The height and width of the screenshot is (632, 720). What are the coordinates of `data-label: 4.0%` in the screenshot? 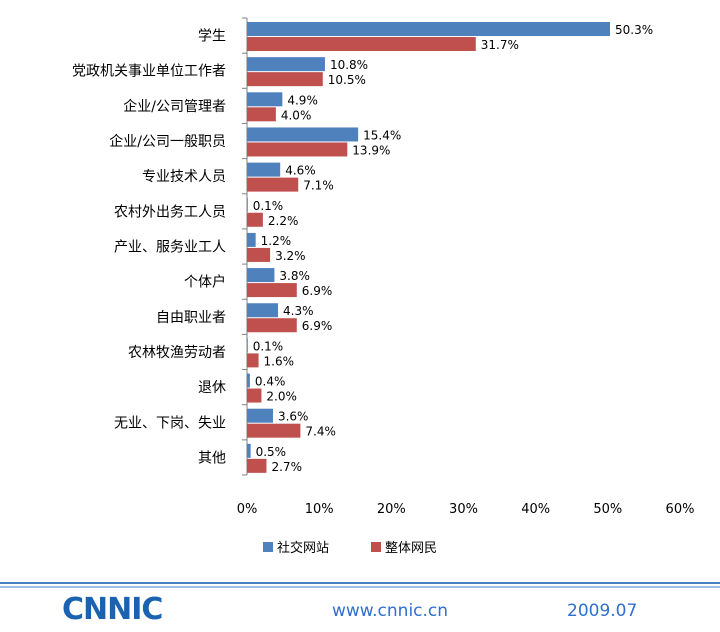 It's located at (296, 115).